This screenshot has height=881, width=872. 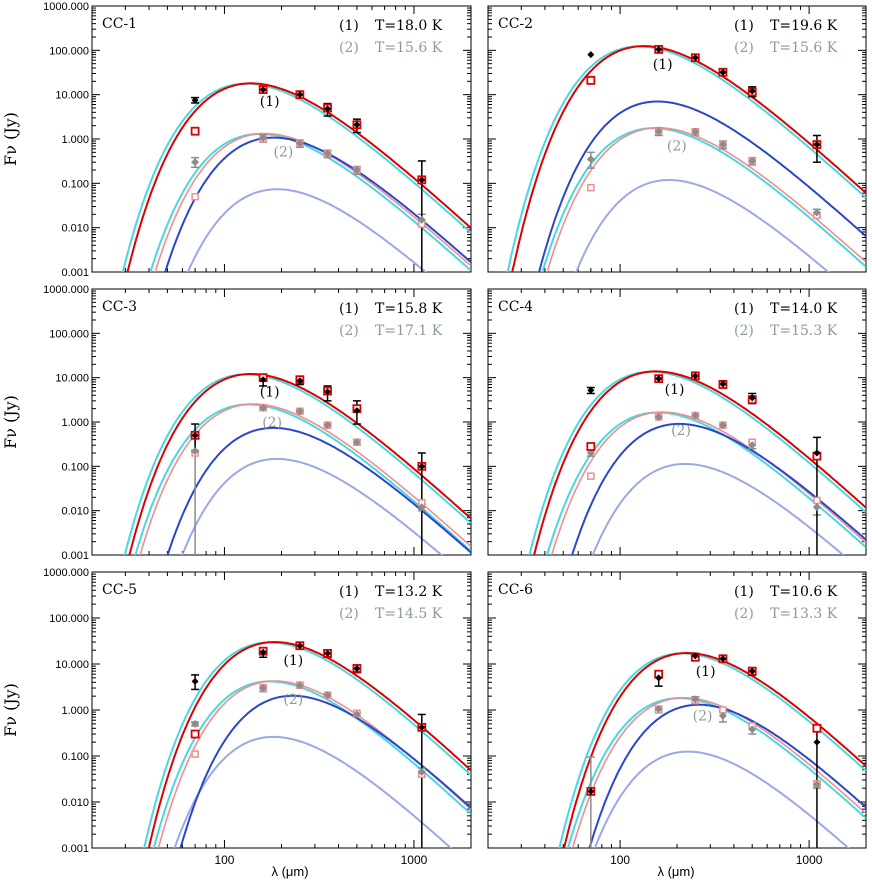 I want to click on legend-temperature-1: T=13.2 K, so click(x=409, y=592).